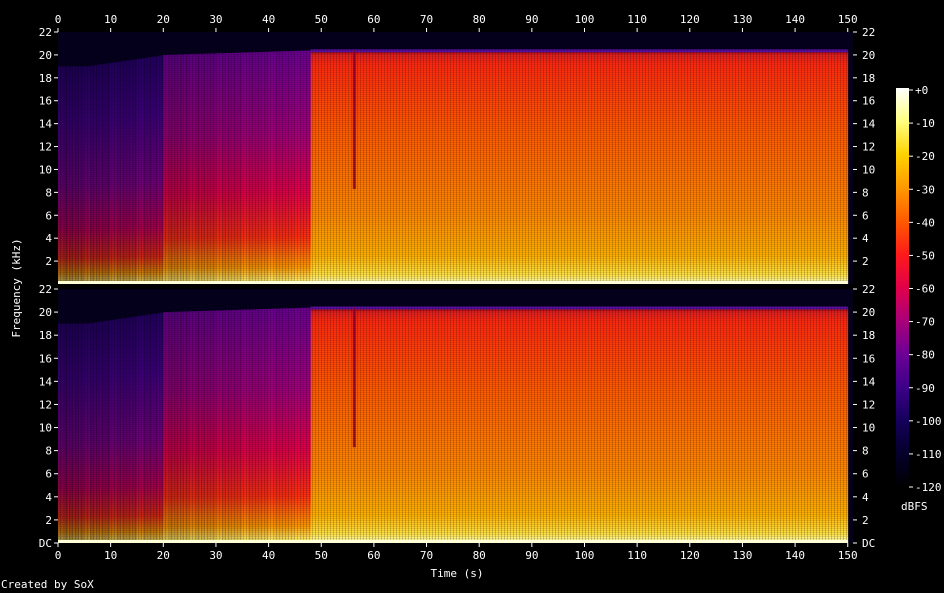  I want to click on colorbar-tick-label: -60, so click(925, 289).